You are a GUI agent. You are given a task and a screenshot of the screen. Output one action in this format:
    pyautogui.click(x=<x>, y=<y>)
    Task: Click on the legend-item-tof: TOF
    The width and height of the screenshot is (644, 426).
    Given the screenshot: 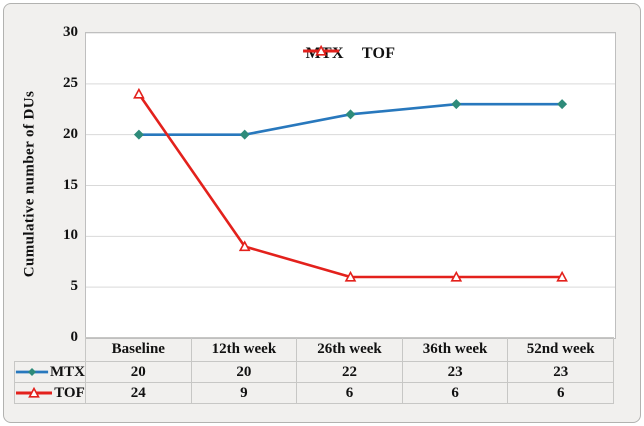 What is the action you would take?
    pyautogui.click(x=349, y=54)
    